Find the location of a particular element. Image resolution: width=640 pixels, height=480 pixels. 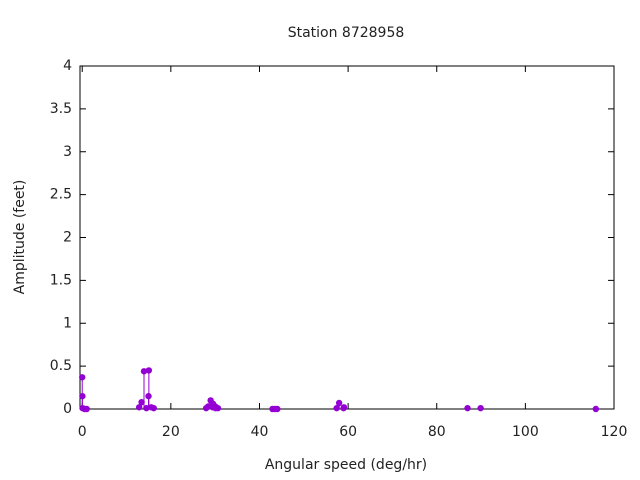

x-tick-label: 20 is located at coordinates (171, 432).